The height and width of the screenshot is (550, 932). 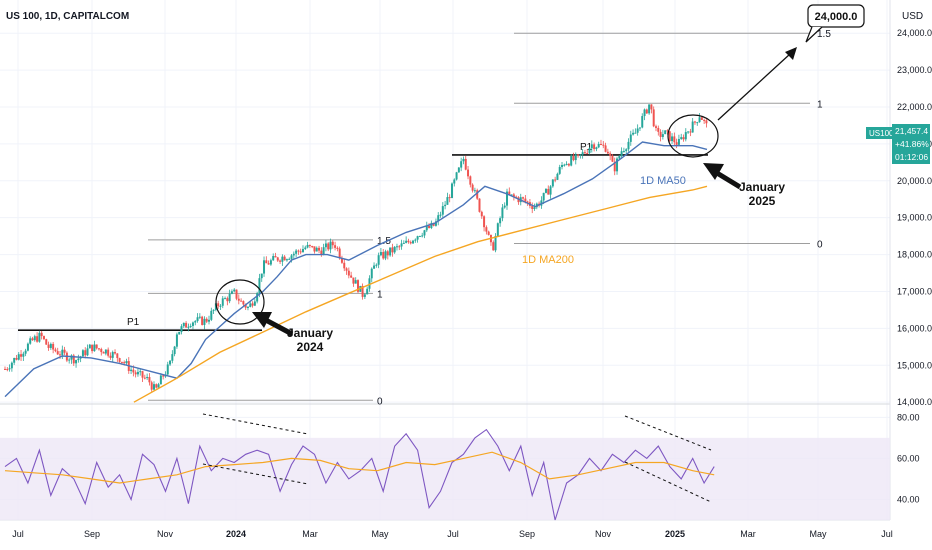 What do you see at coordinates (236, 534) in the screenshot?
I see `x-tick-label: 2024` at bounding box center [236, 534].